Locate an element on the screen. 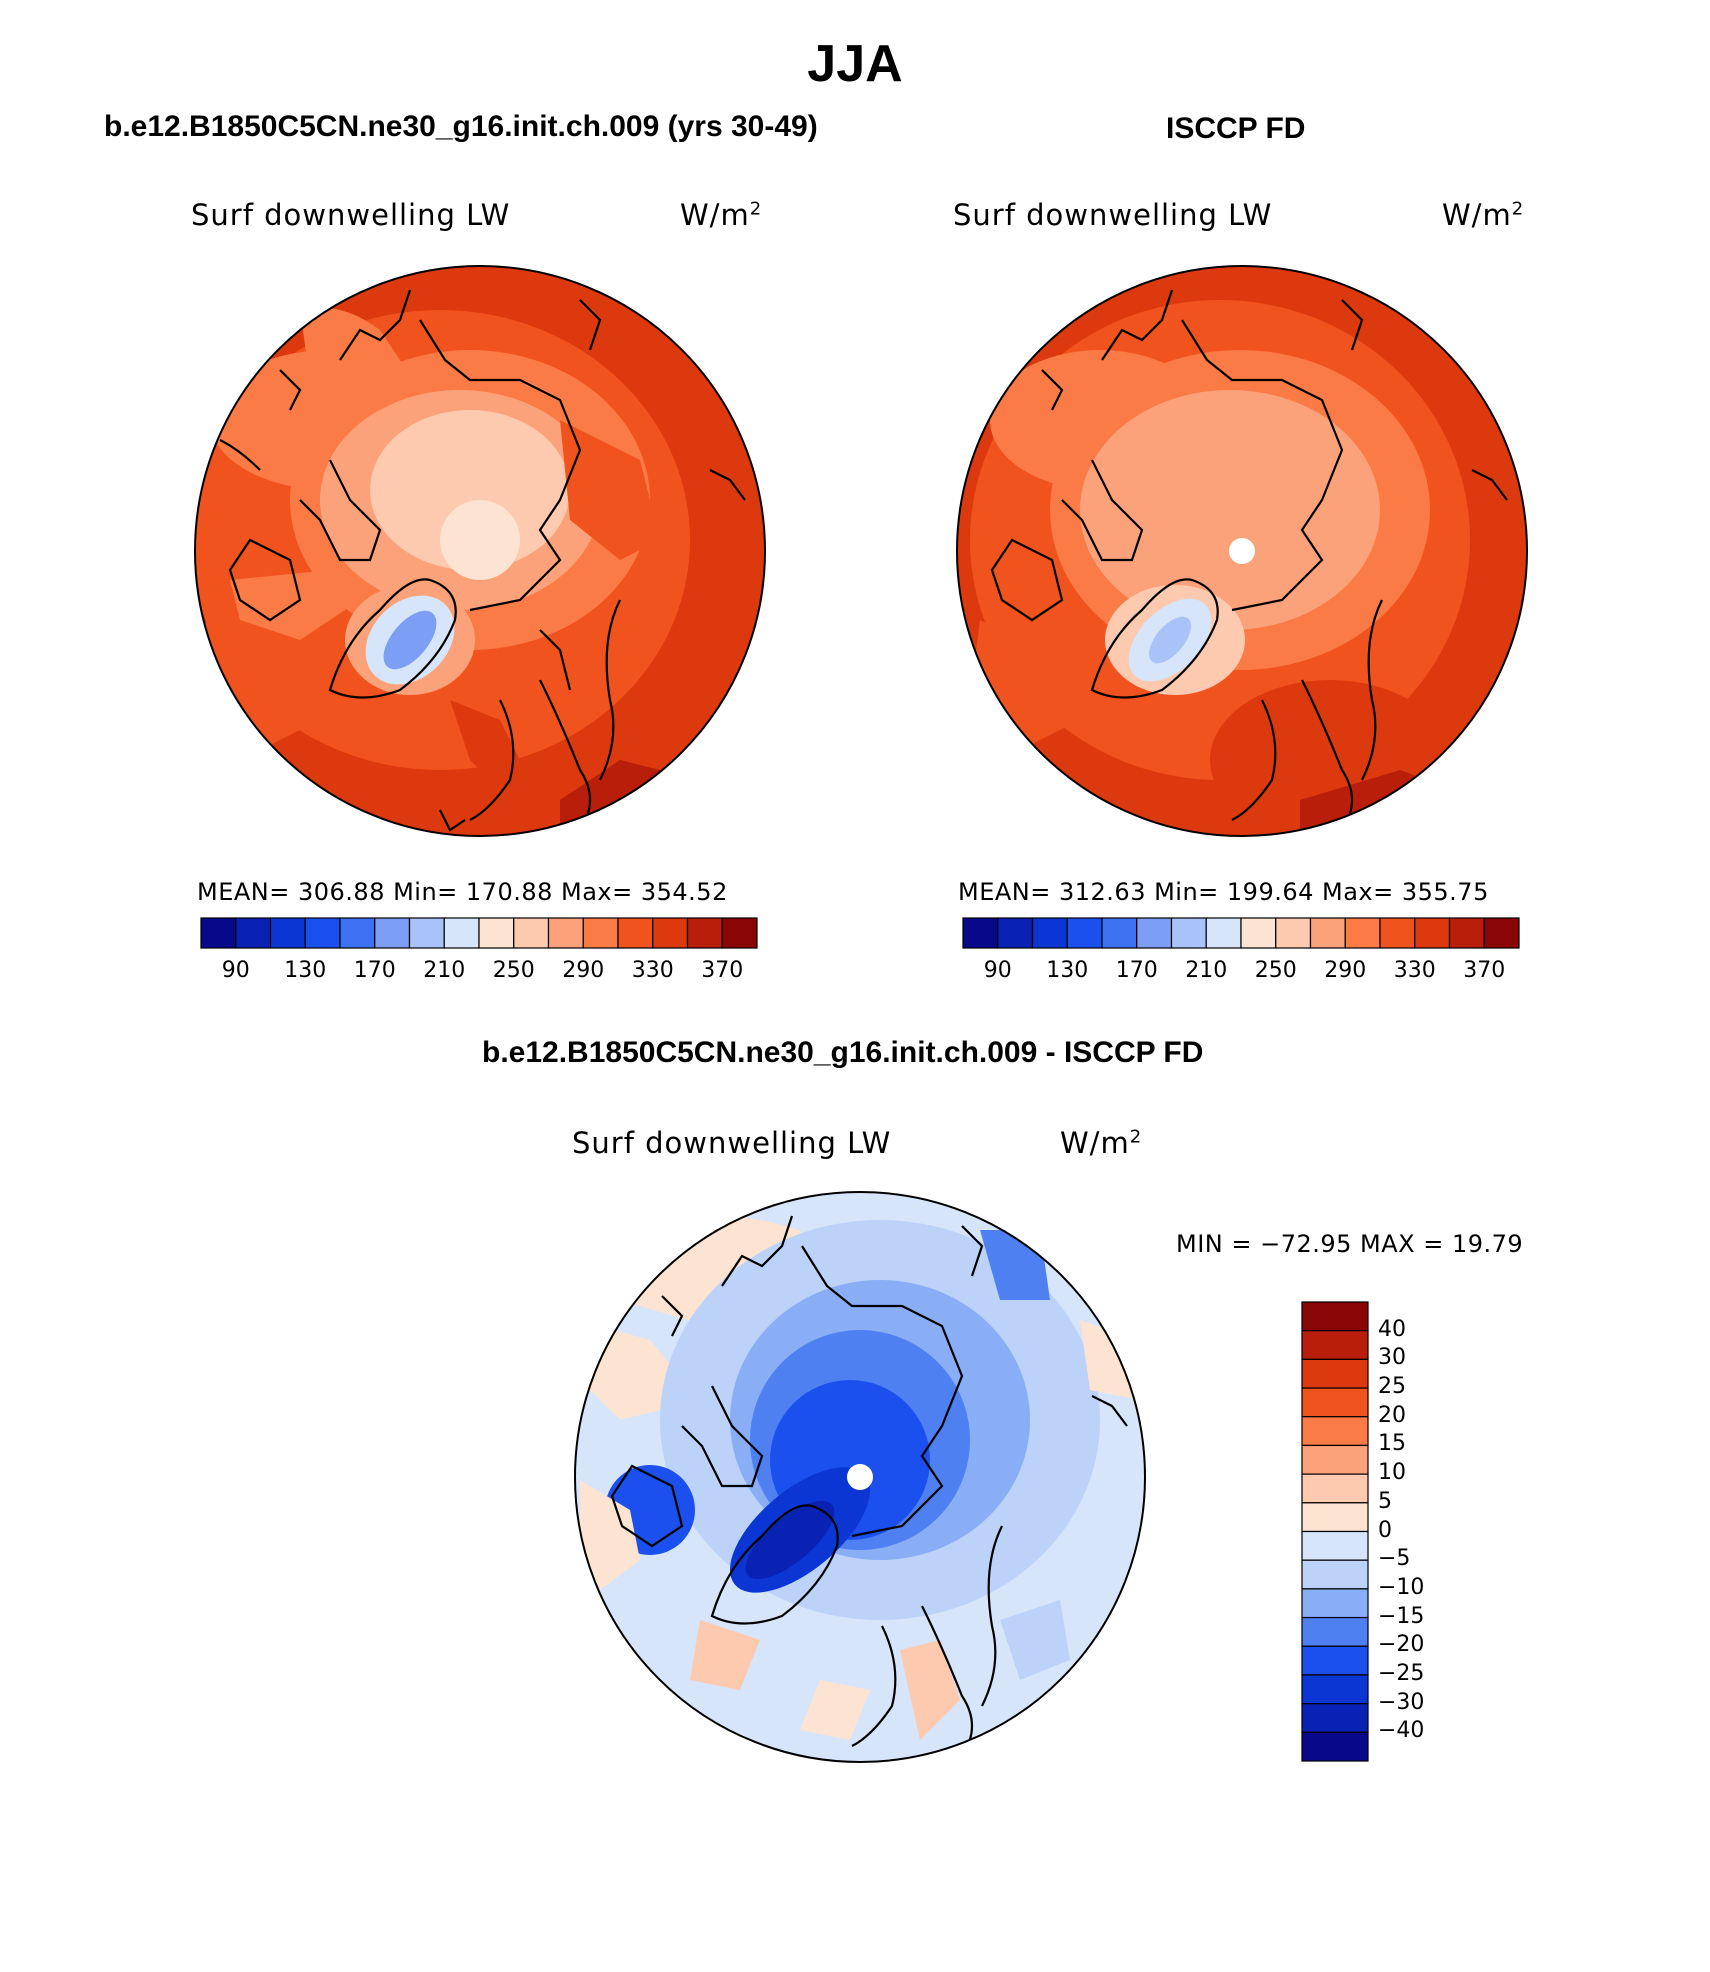 Image resolution: width=1710 pixels, height=1972 pixels. colorbar-3-tick-label: 0 is located at coordinates (1385, 1530).